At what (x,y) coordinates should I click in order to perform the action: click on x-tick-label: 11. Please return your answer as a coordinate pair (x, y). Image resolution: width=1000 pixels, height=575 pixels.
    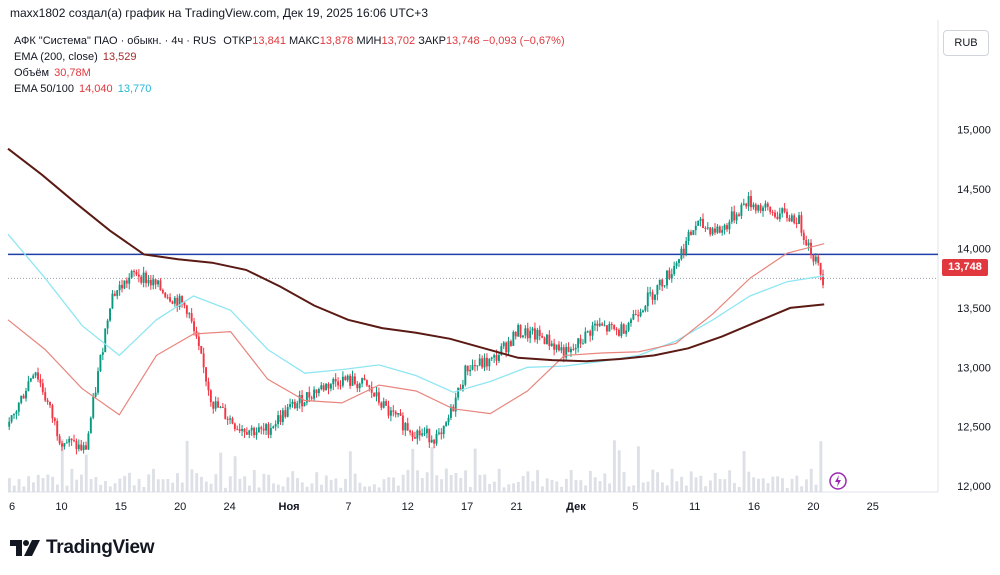
    Looking at the image, I should click on (694, 507).